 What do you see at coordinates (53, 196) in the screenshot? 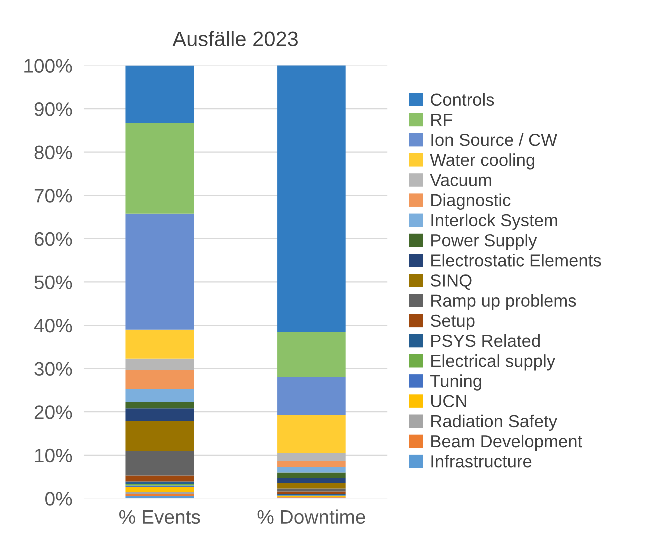
I see `y-tick-label: 70%` at bounding box center [53, 196].